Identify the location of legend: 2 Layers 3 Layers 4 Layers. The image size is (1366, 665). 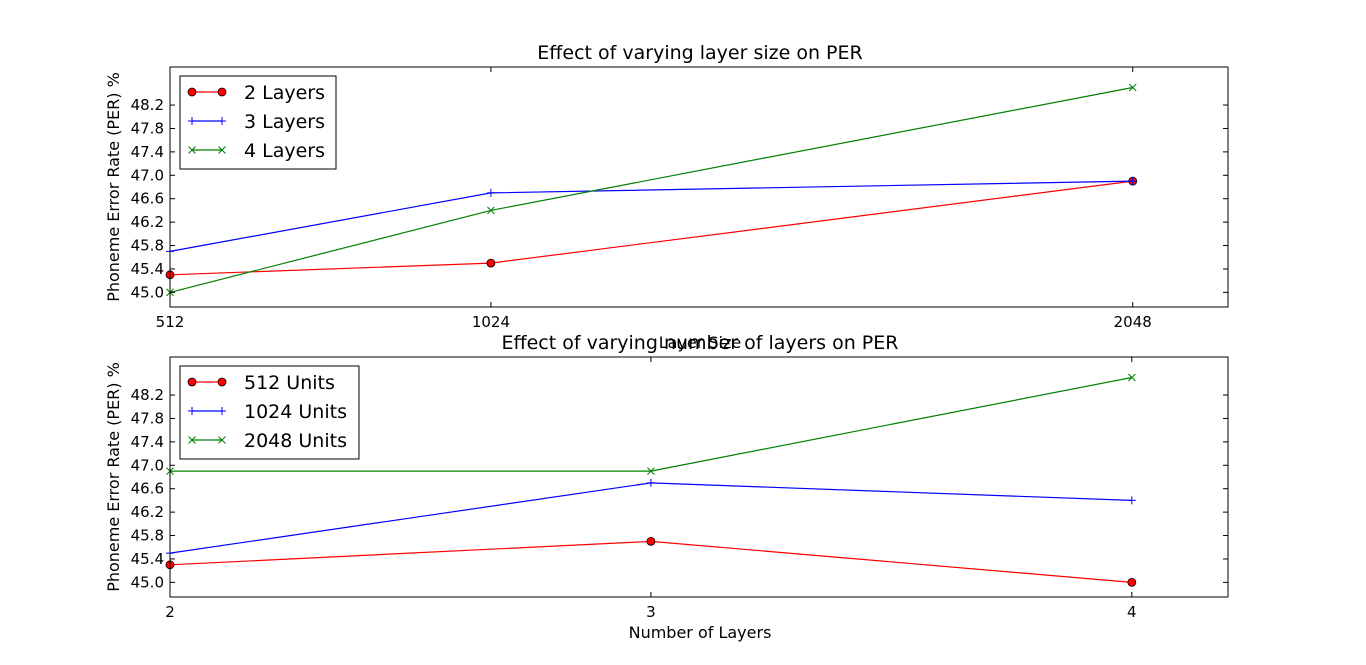
(258, 122).